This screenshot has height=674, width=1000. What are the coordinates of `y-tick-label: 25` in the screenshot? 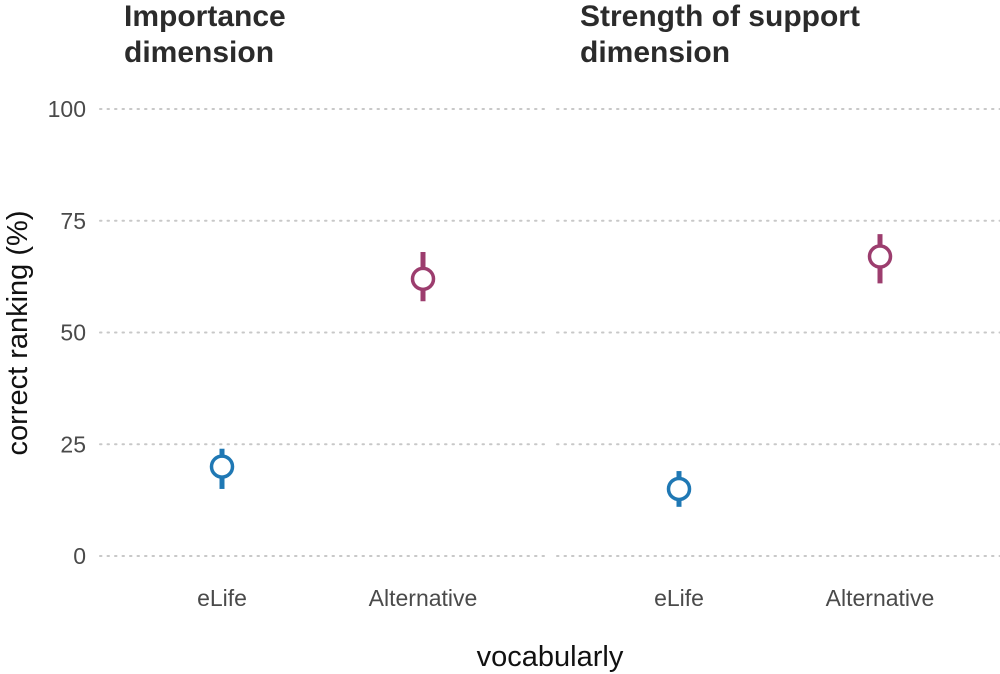 It's located at (73, 444).